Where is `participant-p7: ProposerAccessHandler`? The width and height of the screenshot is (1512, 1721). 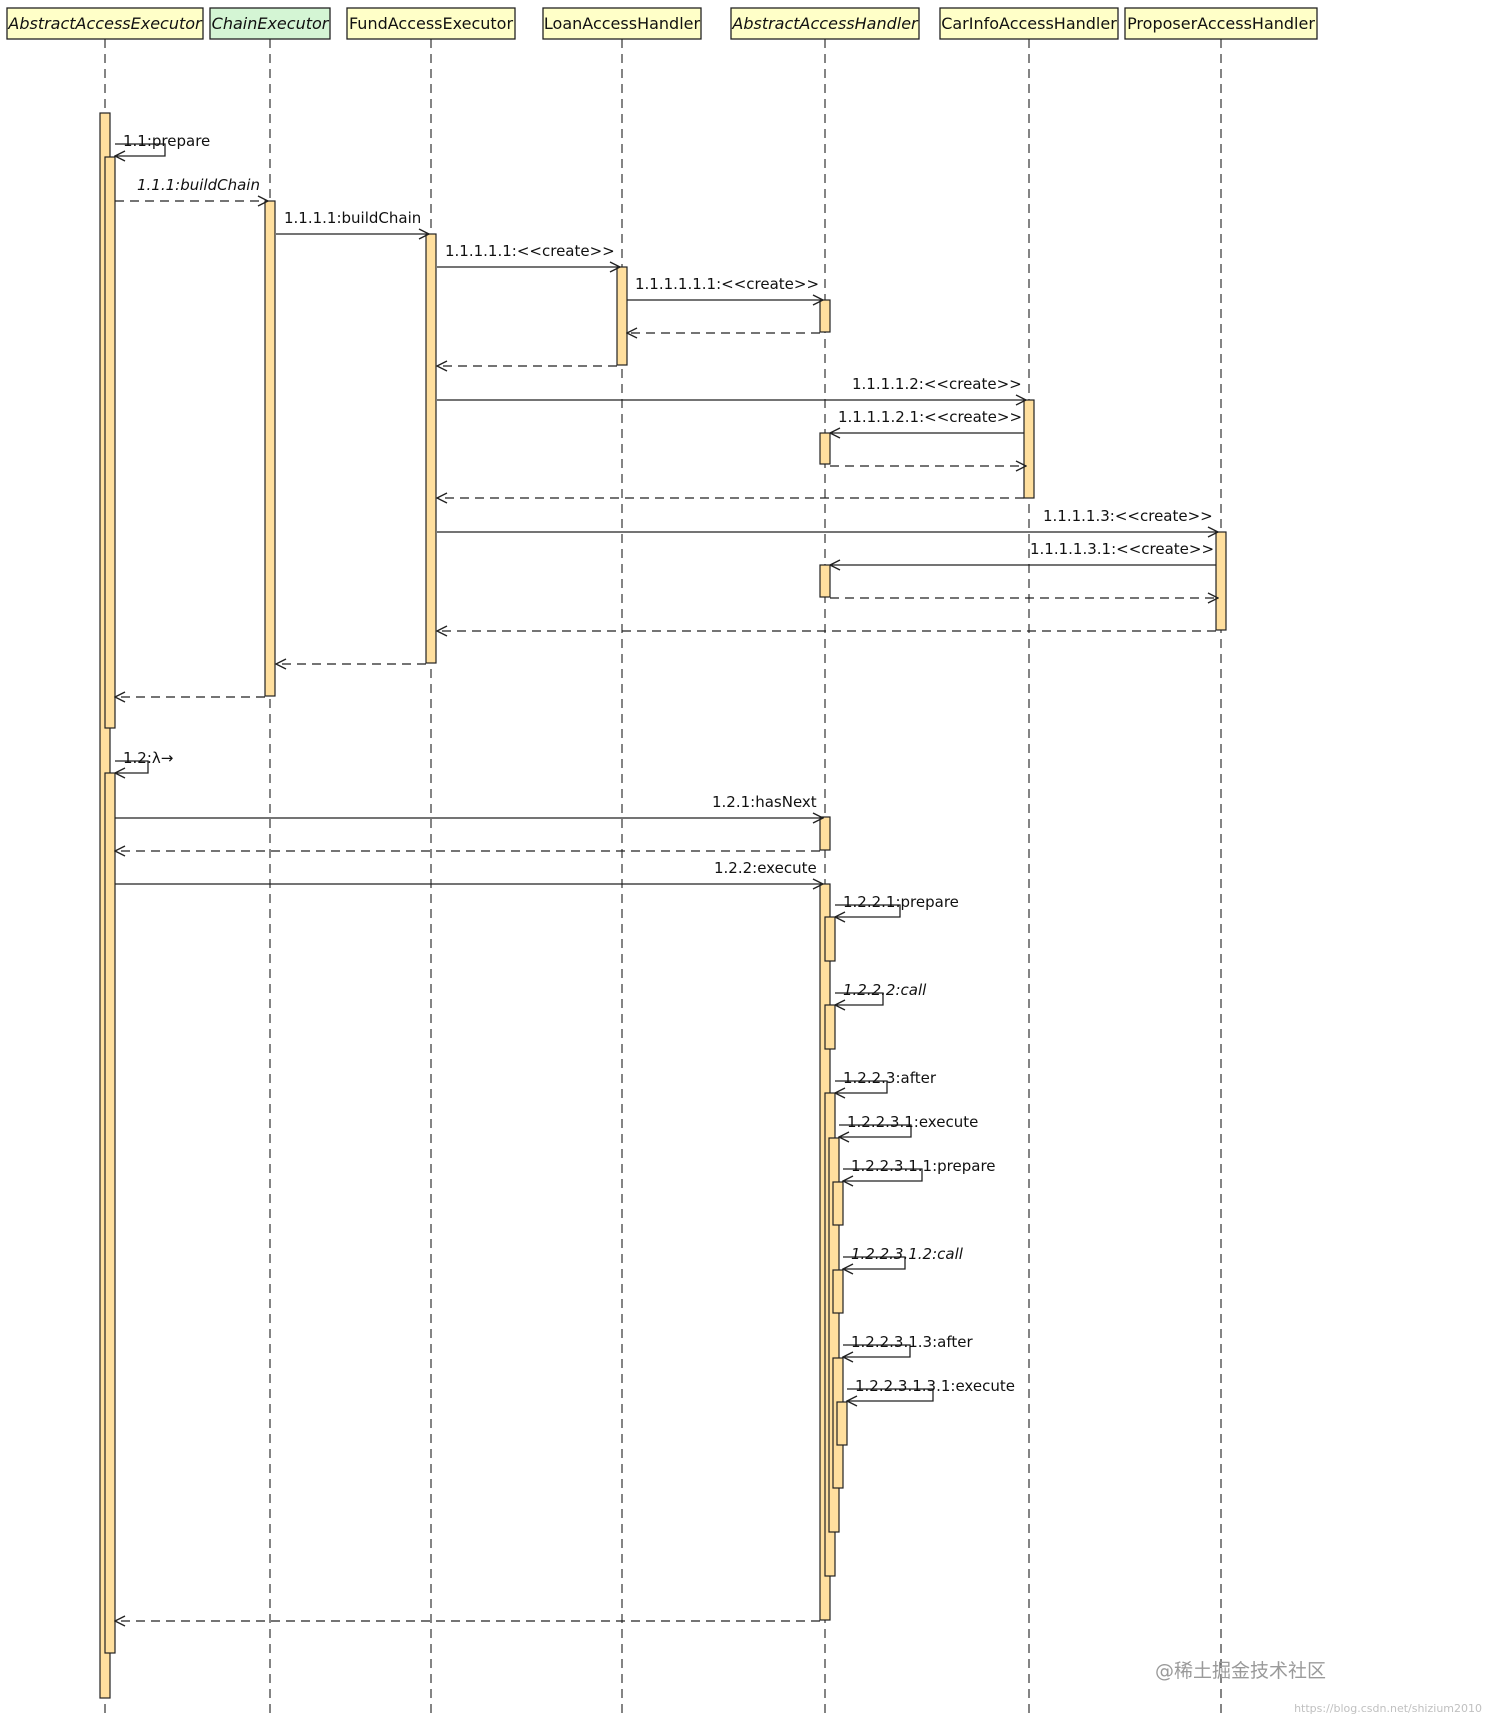
participant-p7: ProposerAccessHandler is located at coordinates (1221, 23).